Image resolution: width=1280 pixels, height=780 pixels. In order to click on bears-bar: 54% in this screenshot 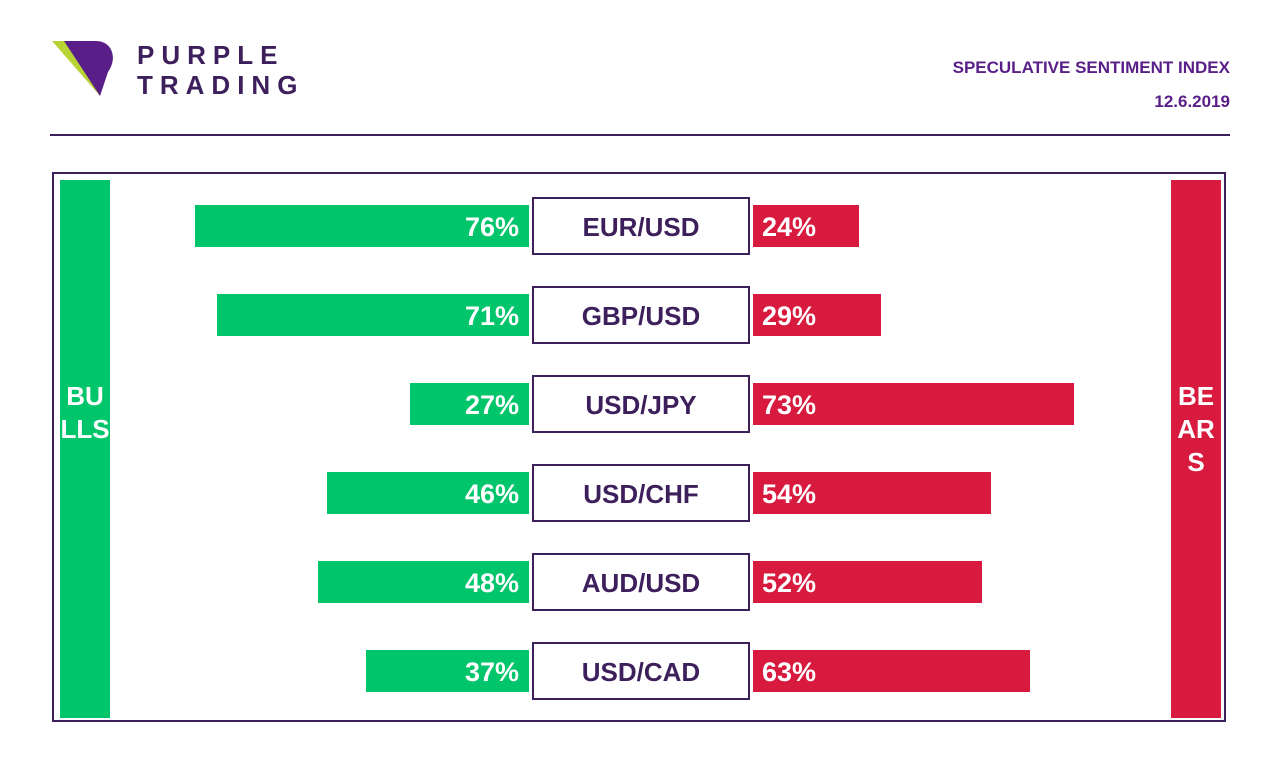, I will do `click(872, 493)`.